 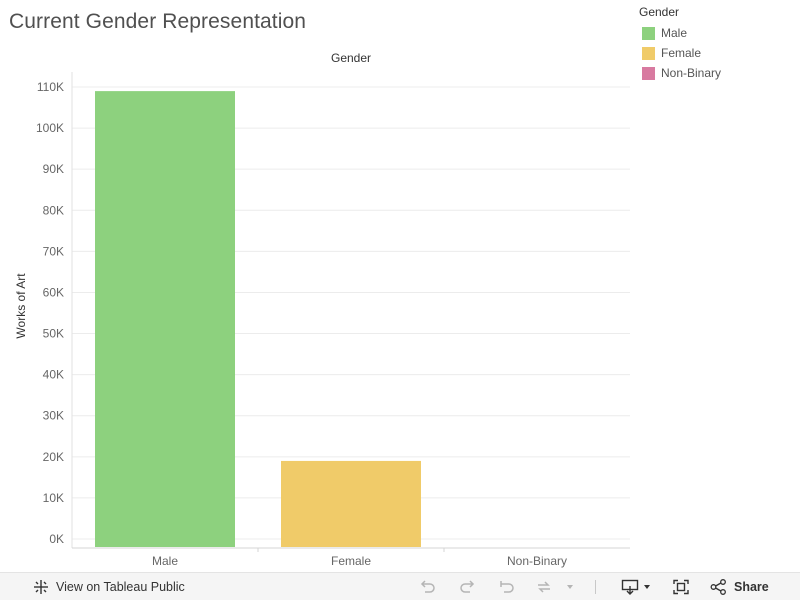 I want to click on legend-item-non-binary: Non-Binary, so click(x=714, y=73).